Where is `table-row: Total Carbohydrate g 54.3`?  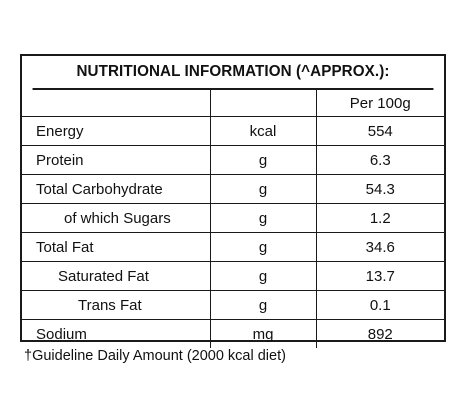
table-row: Total Carbohydrate g 54.3 is located at coordinates (233, 189).